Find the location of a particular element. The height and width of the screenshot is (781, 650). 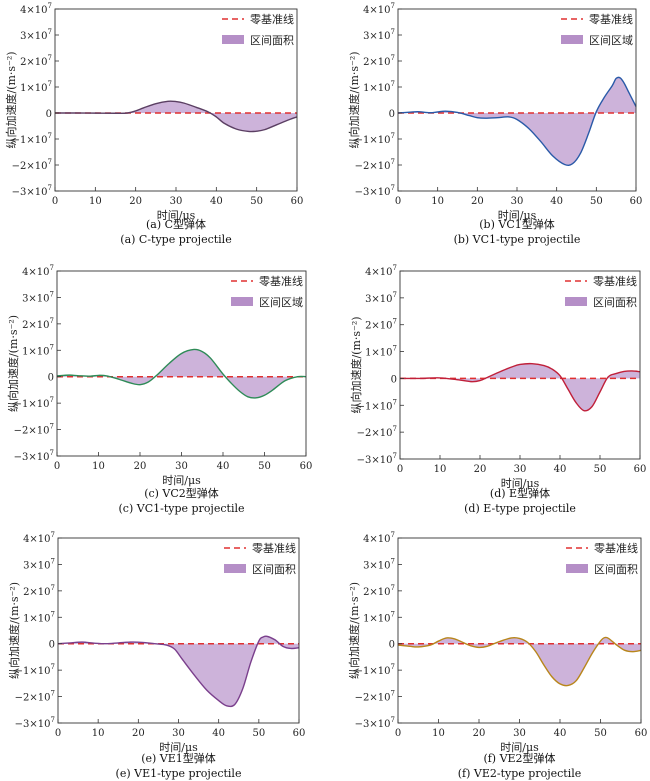

caption-en: (f) VE2-type projectile is located at coordinates (520, 773).